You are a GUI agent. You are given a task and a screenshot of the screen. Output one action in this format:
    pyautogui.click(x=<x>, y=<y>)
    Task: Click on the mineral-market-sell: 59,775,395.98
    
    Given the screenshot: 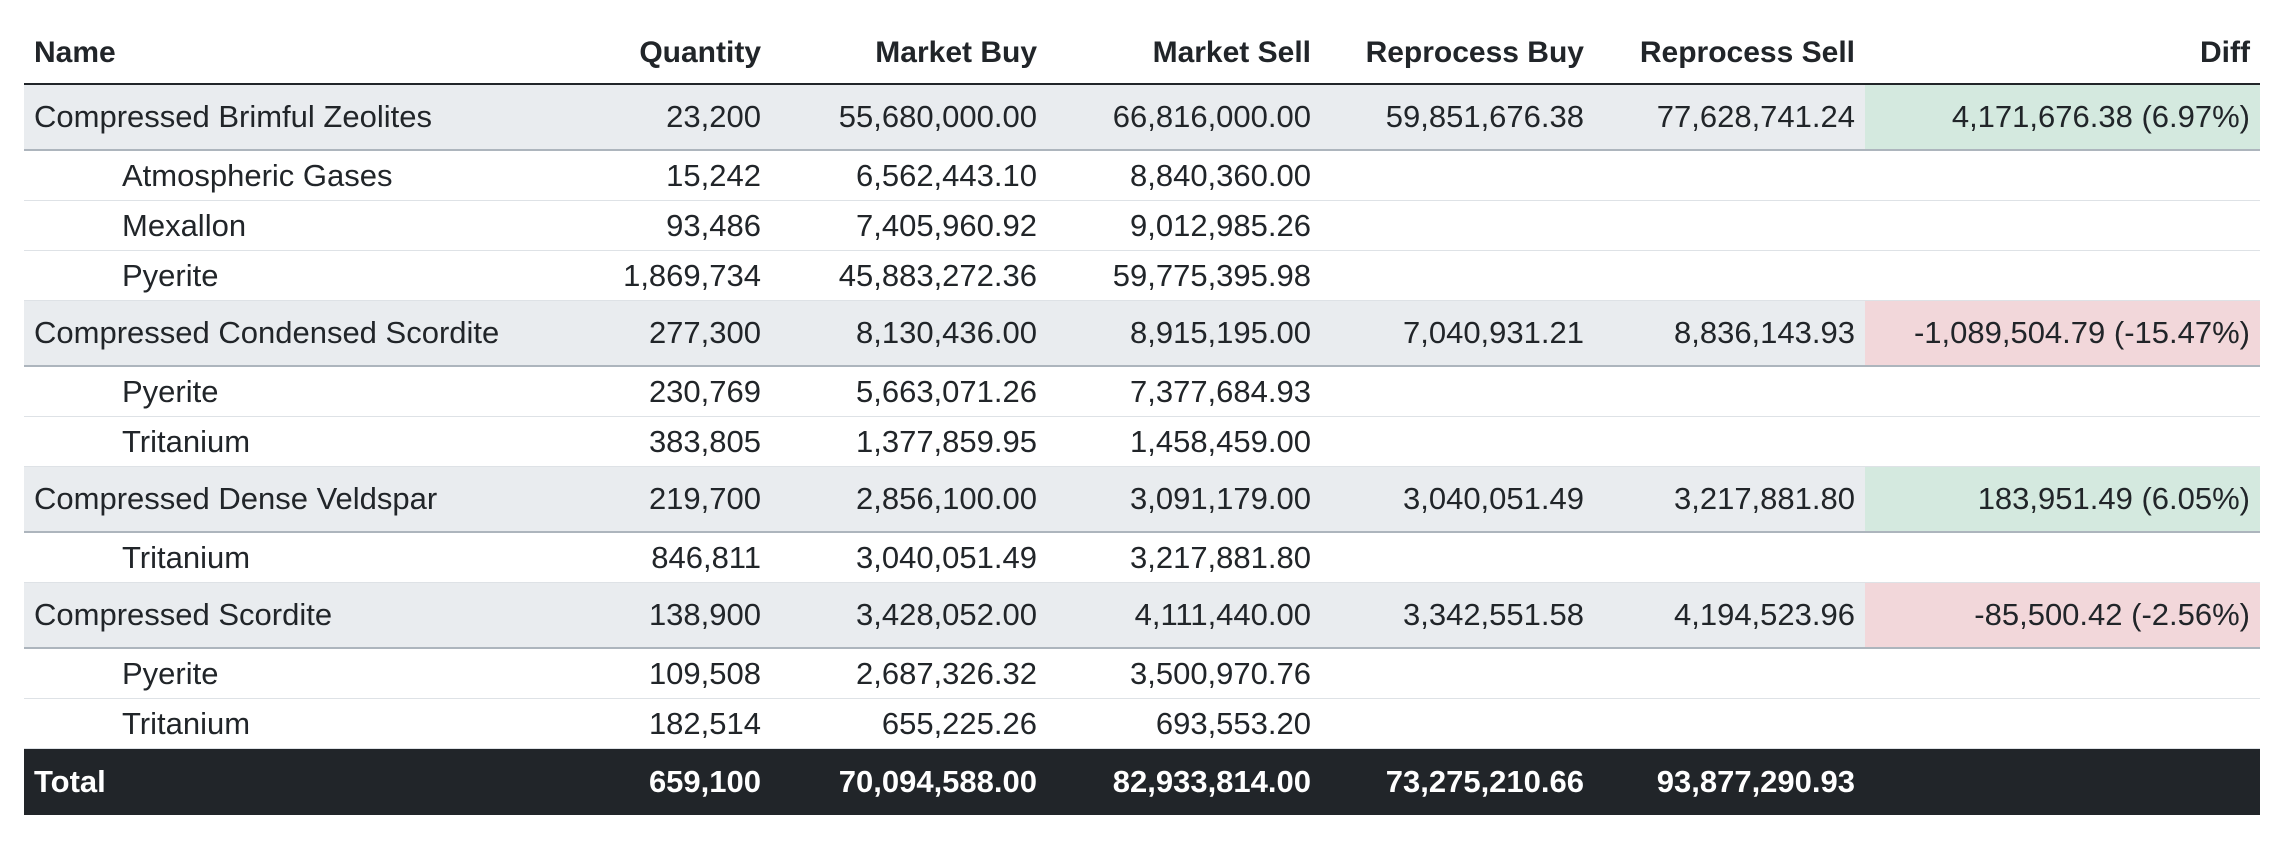 What is the action you would take?
    pyautogui.click(x=1184, y=275)
    